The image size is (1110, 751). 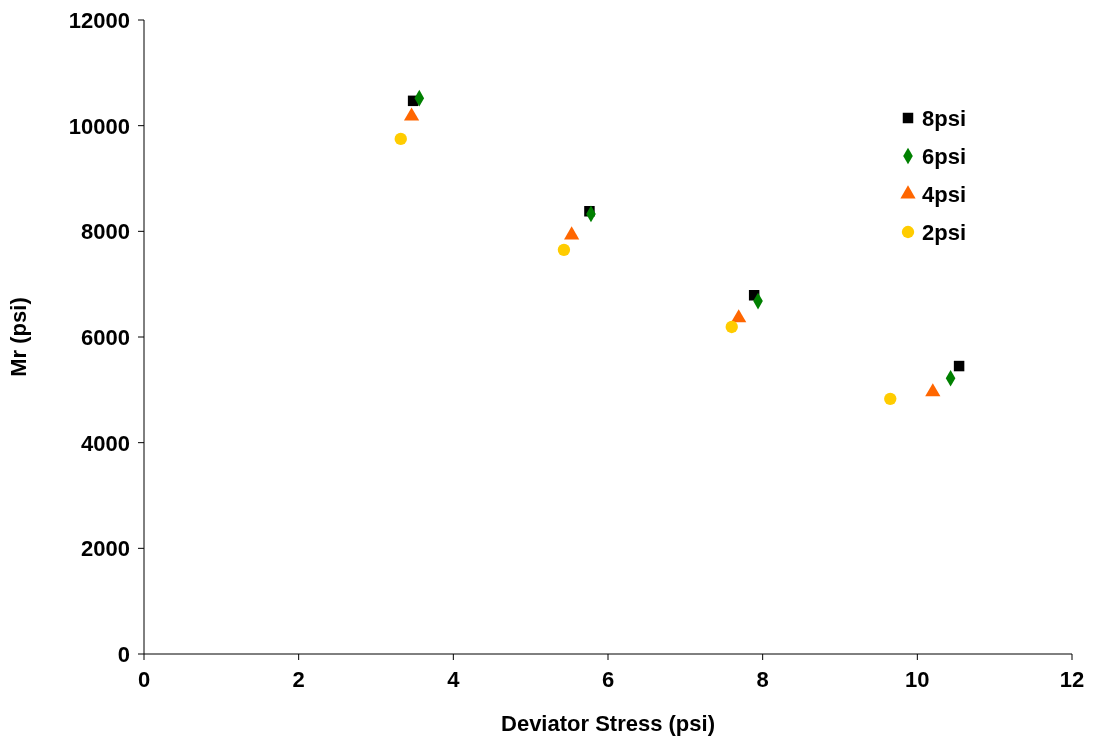 I want to click on x-tick-label: 6, so click(x=608, y=679).